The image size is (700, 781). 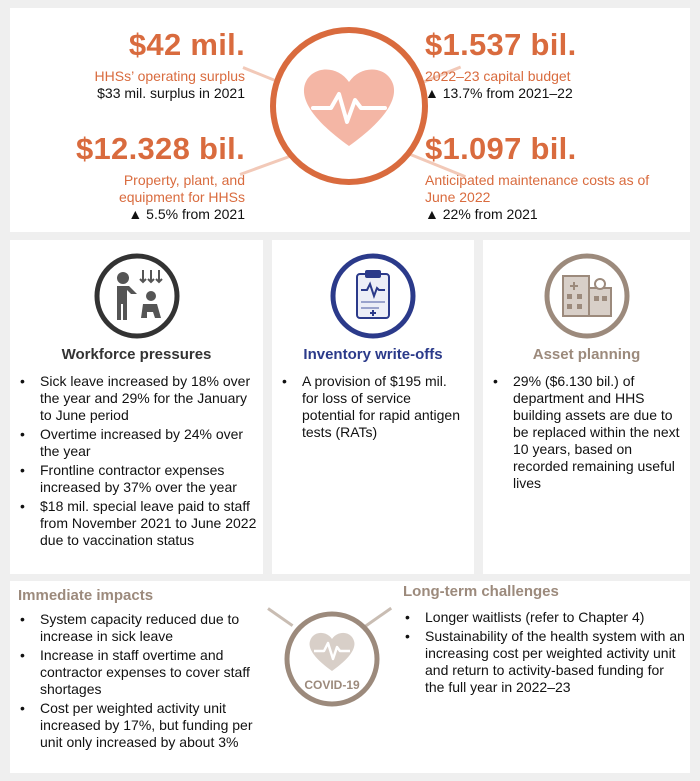 I want to click on stat-label: June 2022, so click(x=458, y=197).